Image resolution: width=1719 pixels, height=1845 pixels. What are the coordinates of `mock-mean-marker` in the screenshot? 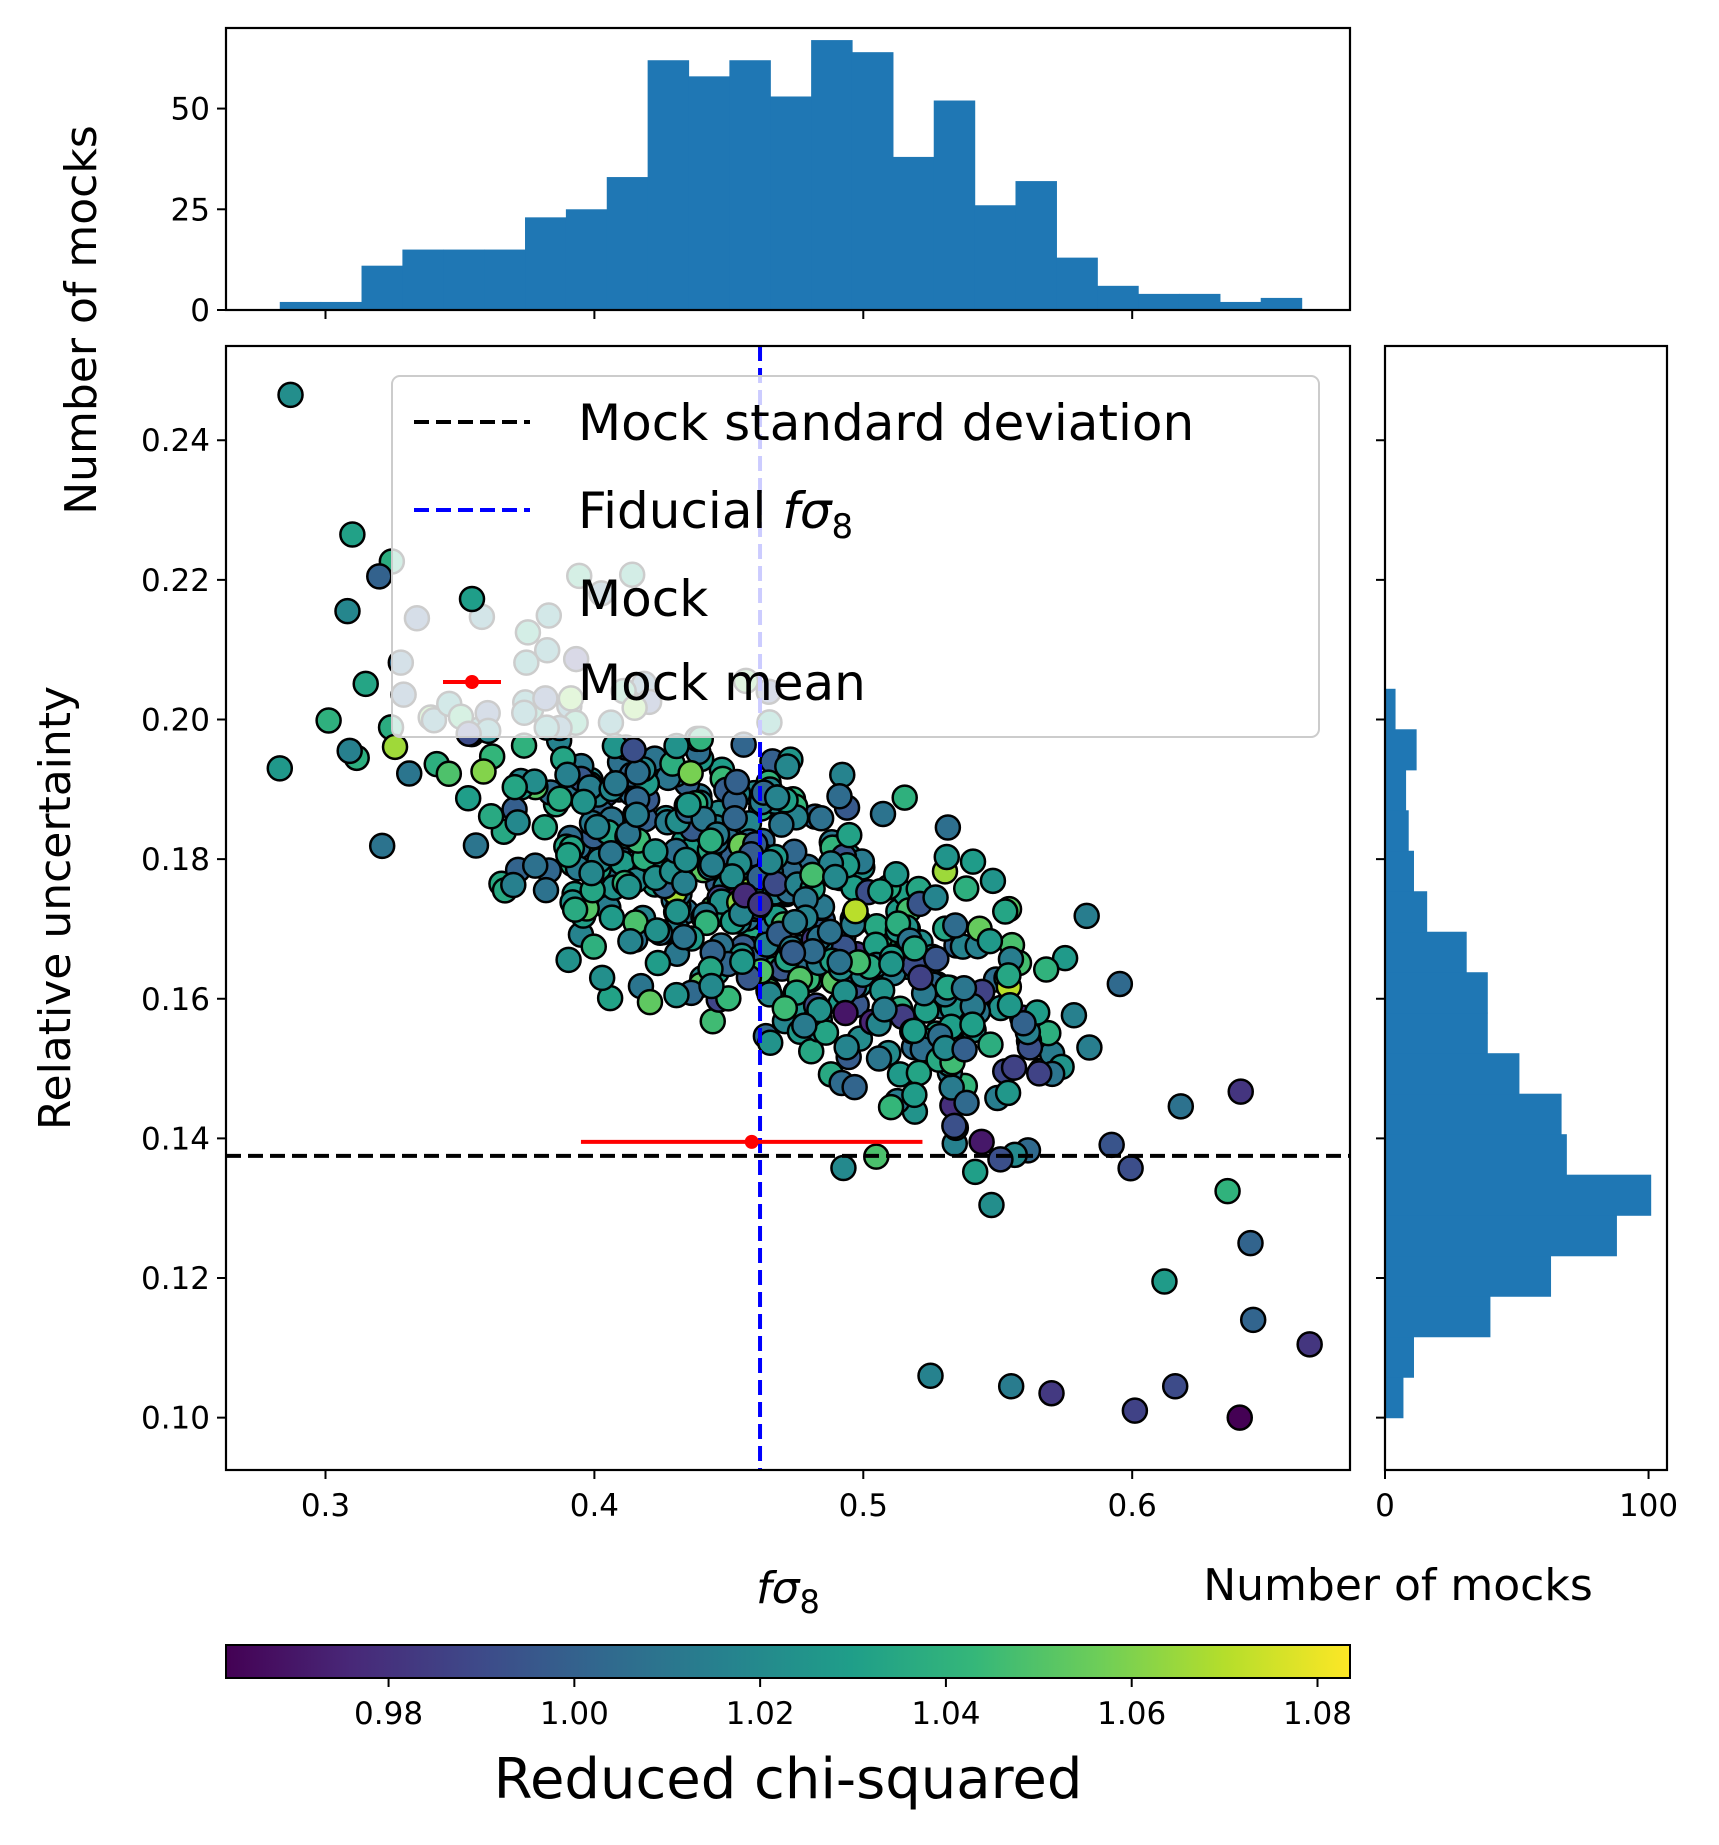 It's located at (751, 1141).